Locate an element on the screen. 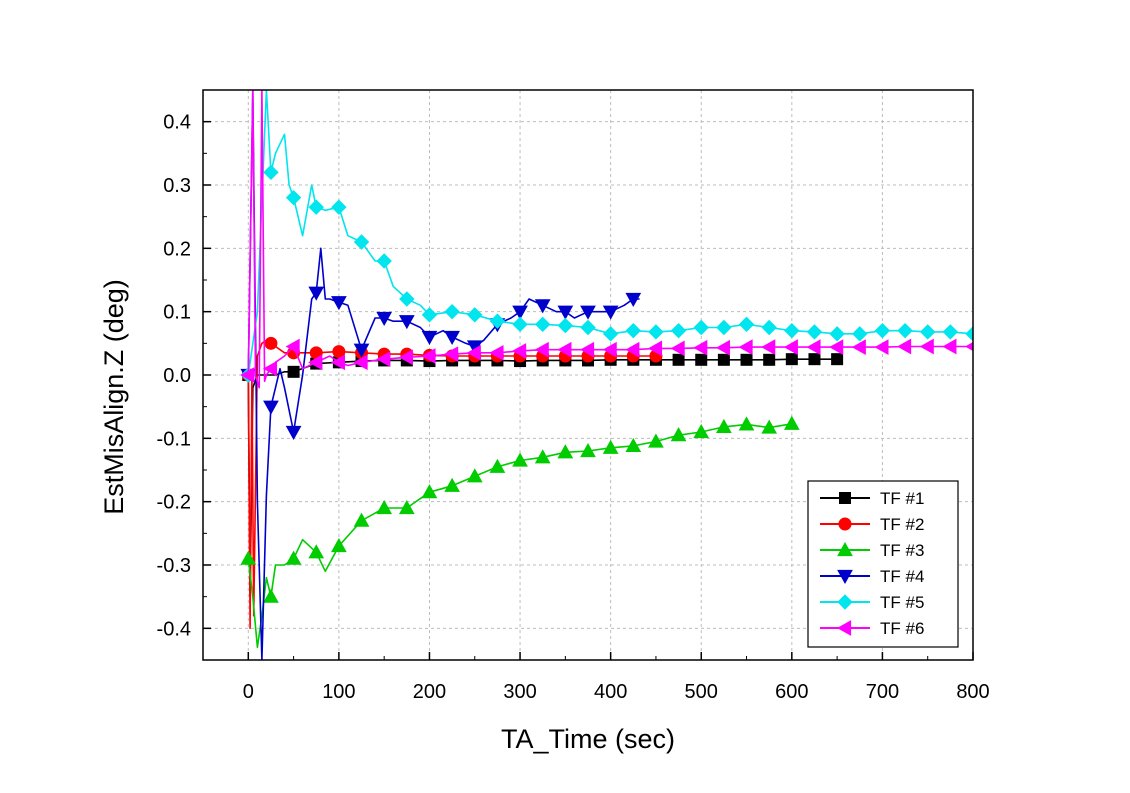 This screenshot has height=793, width=1130. x-tick-label: 600 is located at coordinates (791, 692).